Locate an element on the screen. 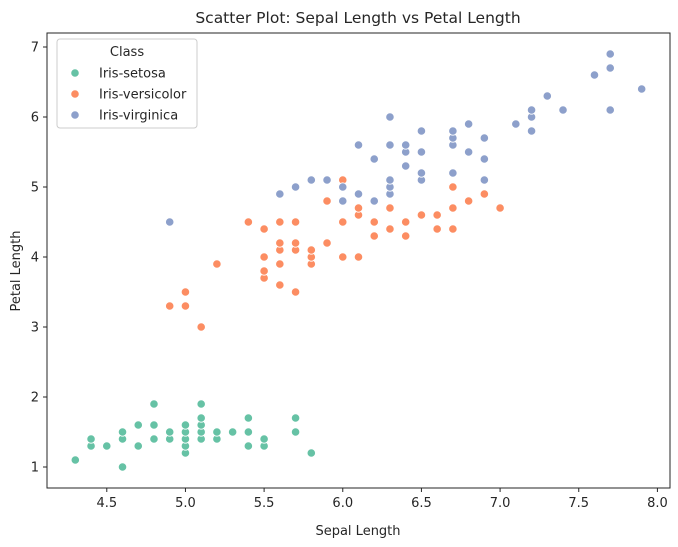 This screenshot has height=547, width=678. x-tick-label: 8.0 is located at coordinates (657, 503).